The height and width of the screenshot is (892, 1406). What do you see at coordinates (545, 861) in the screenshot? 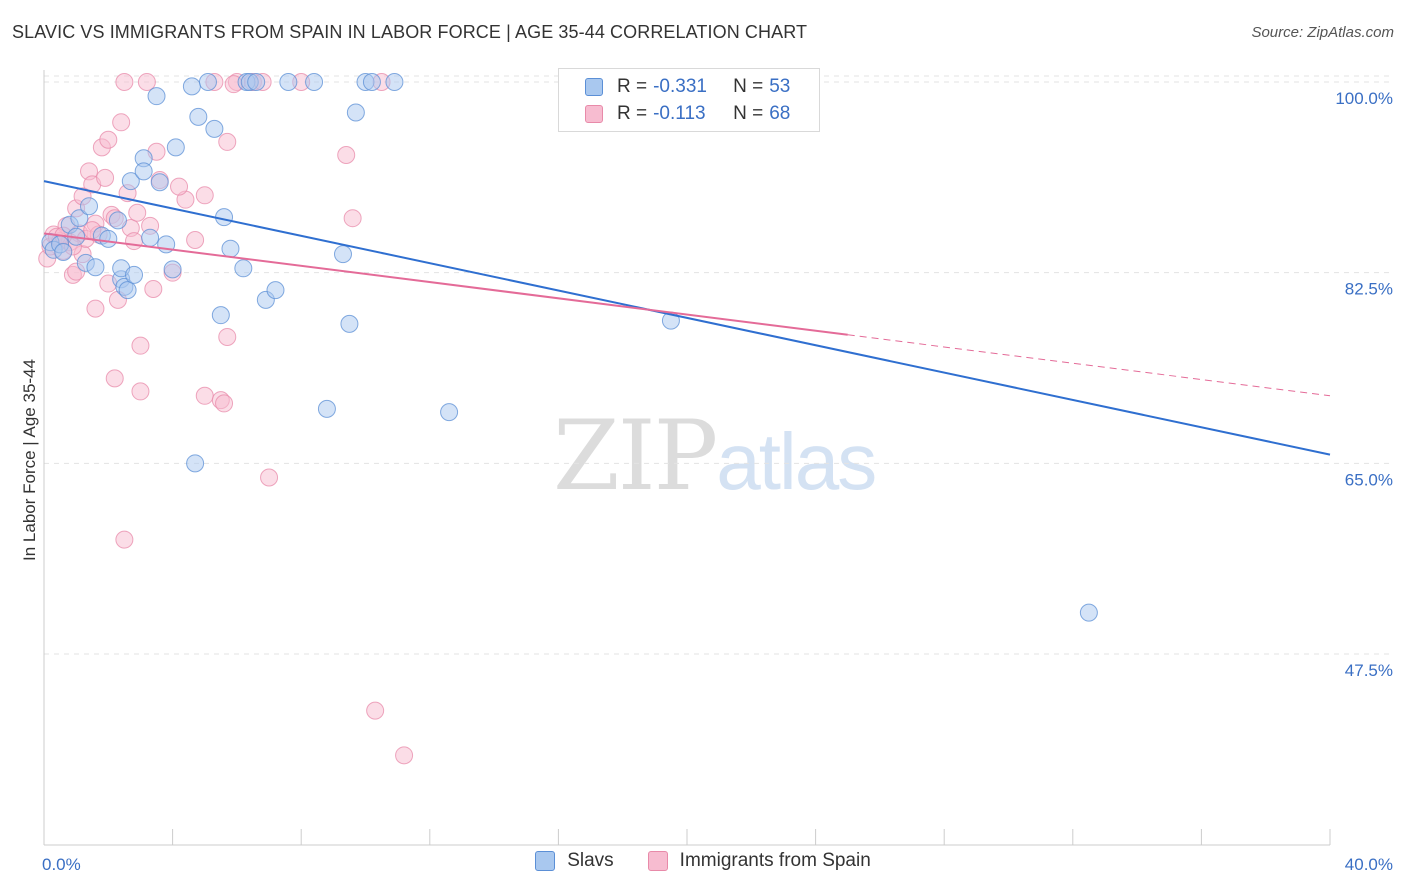
I see `legend-slavs-swatch` at bounding box center [545, 861].